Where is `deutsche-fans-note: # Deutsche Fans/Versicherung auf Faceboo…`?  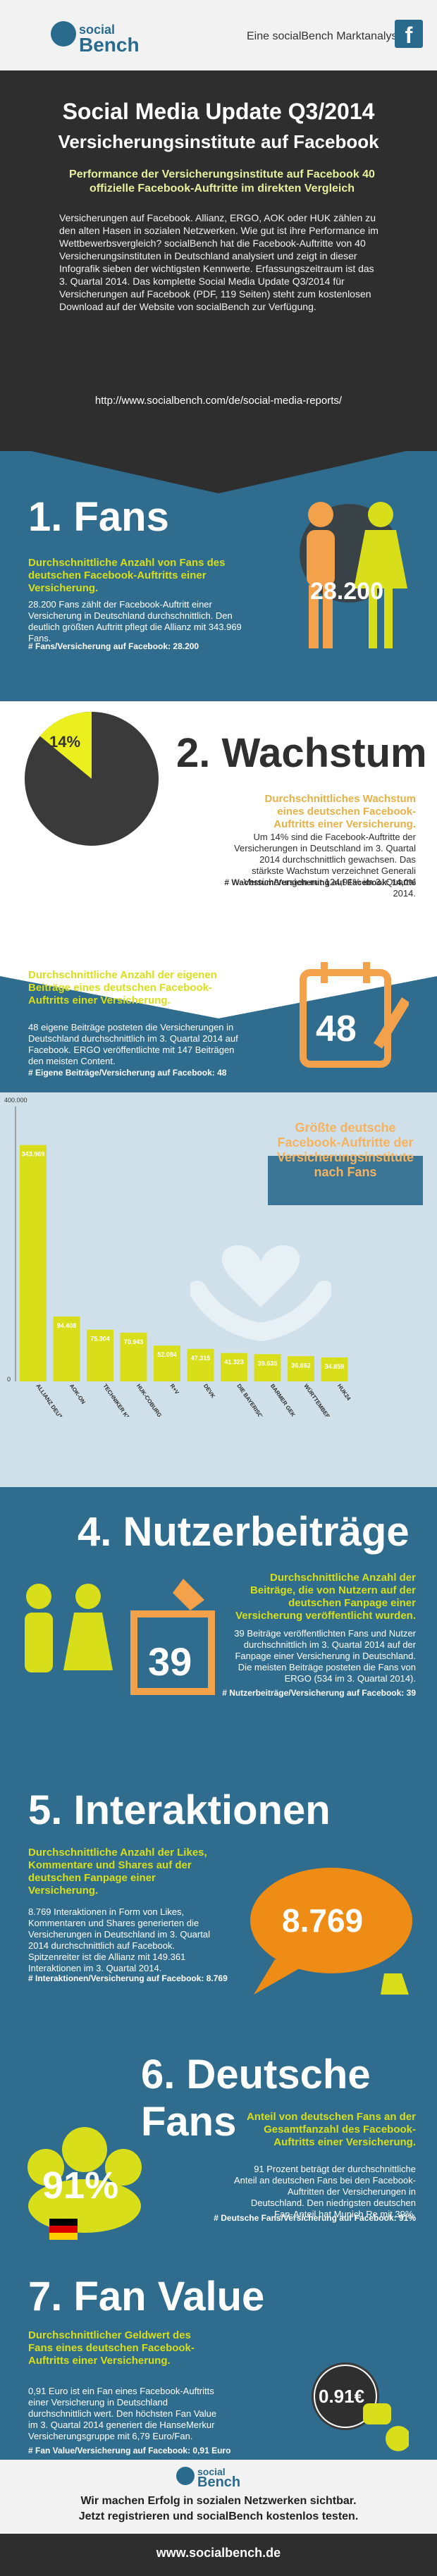
deutsche-fans-note: # Deutsche Fans/Versicherung auf Faceboo… is located at coordinates (315, 2218).